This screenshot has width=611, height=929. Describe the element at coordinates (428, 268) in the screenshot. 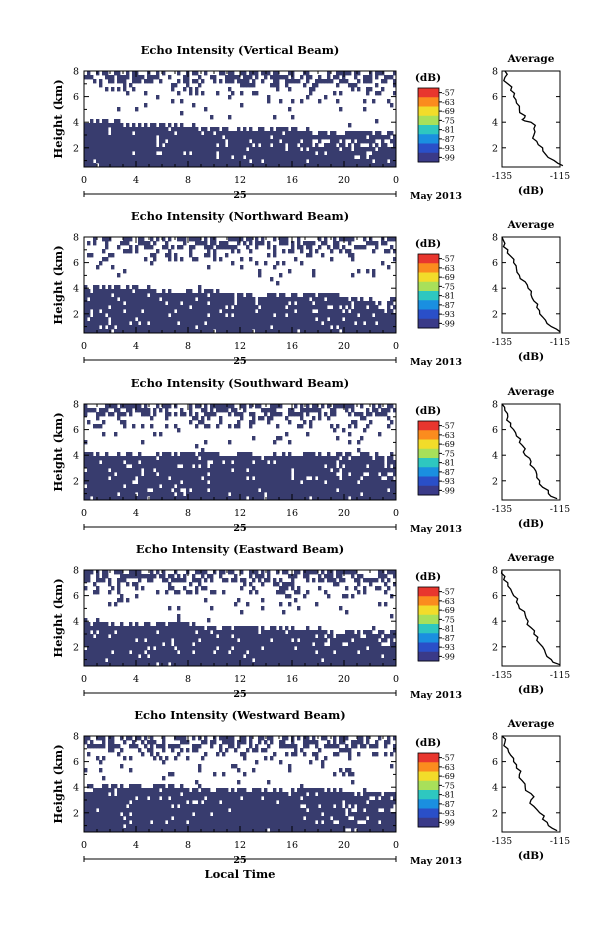

I see `colorbar-segment` at that location.